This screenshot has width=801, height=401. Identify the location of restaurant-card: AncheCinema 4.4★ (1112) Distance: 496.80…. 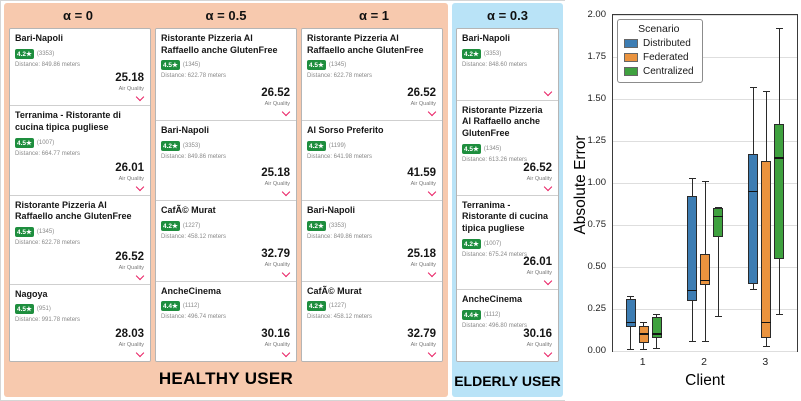
(507, 325).